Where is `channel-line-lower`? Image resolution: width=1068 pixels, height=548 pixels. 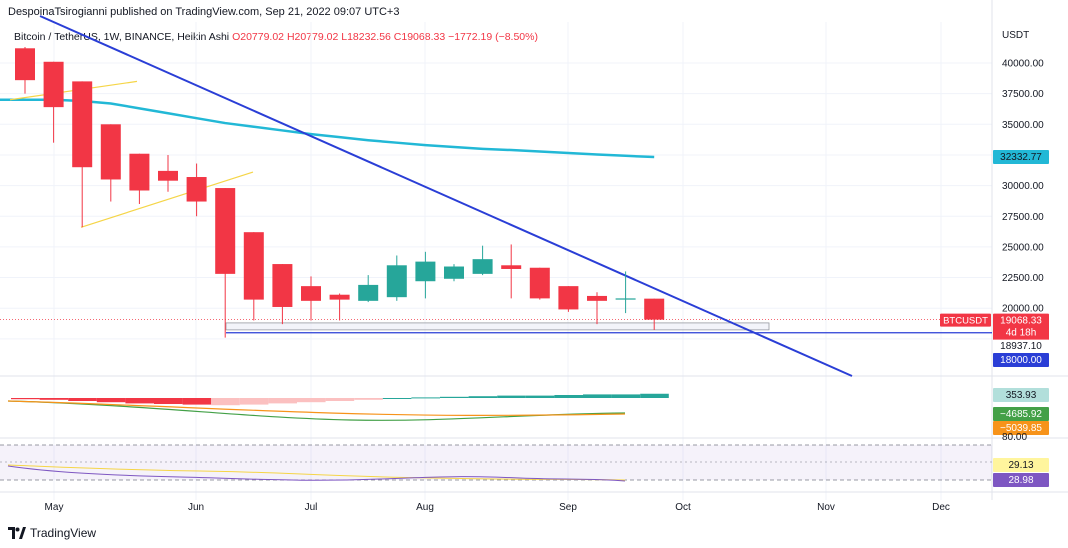 channel-line-lower is located at coordinates (167, 199).